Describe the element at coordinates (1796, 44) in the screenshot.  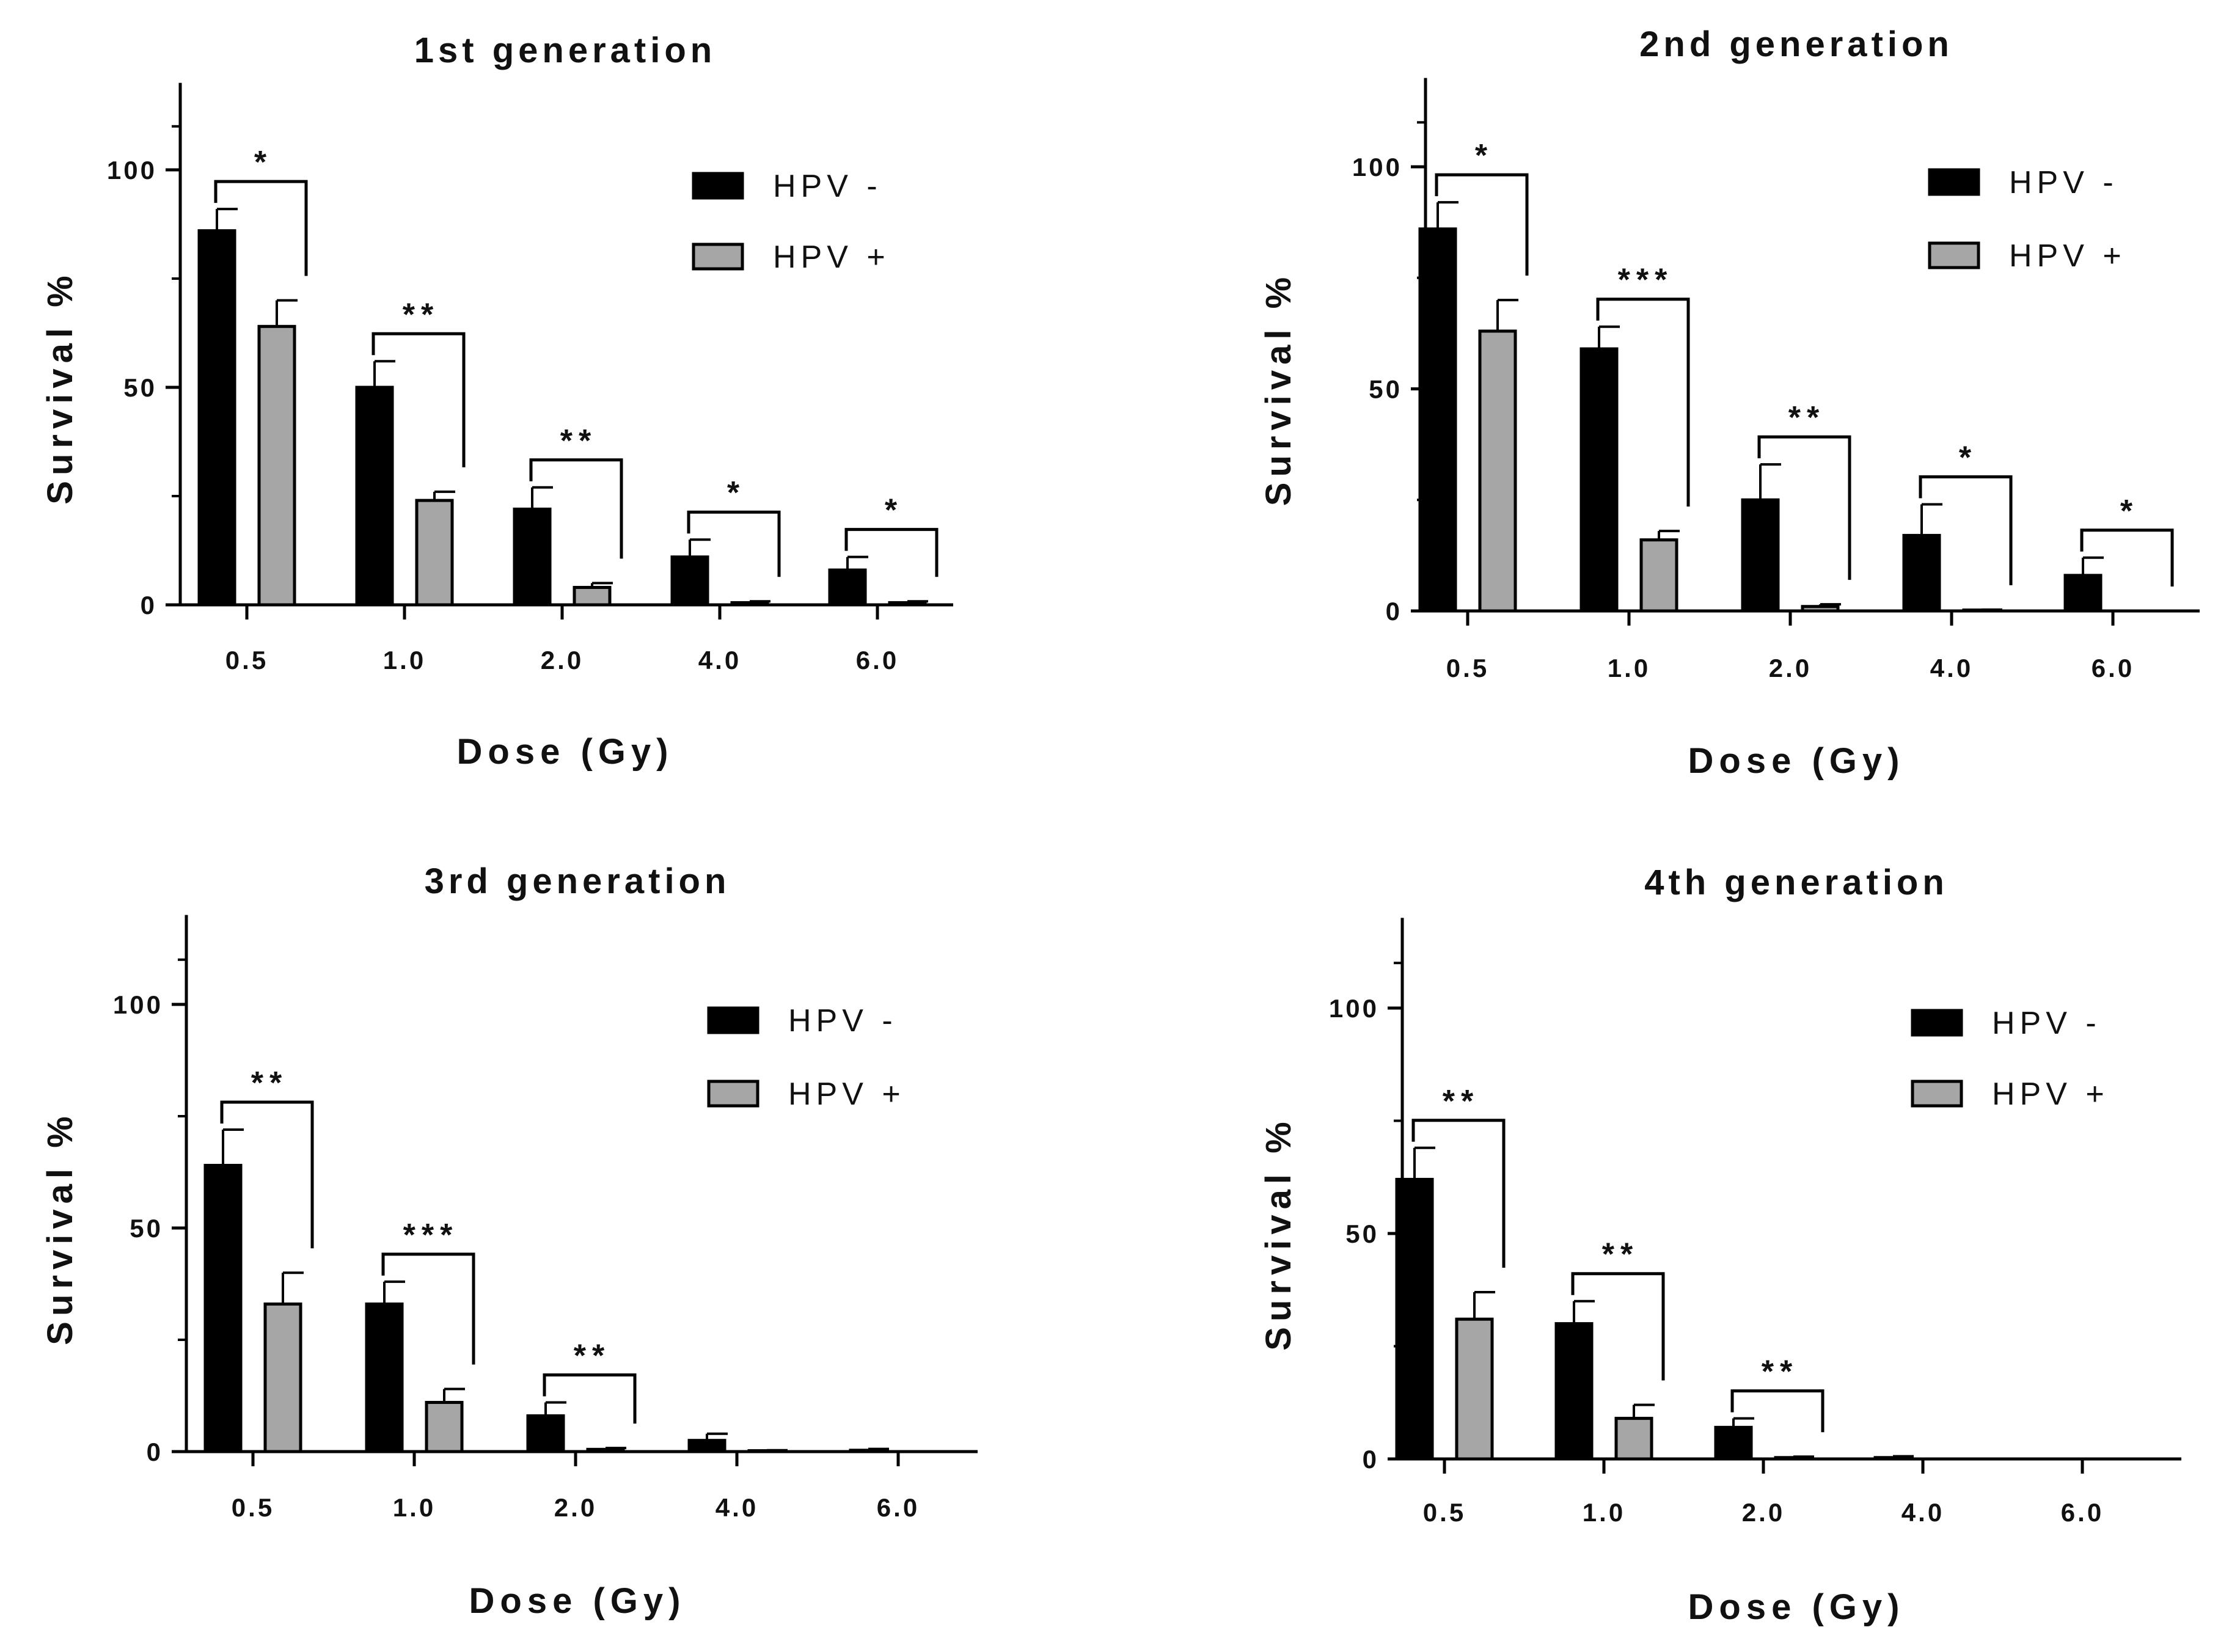
I see `chart-title: 2nd generation` at that location.